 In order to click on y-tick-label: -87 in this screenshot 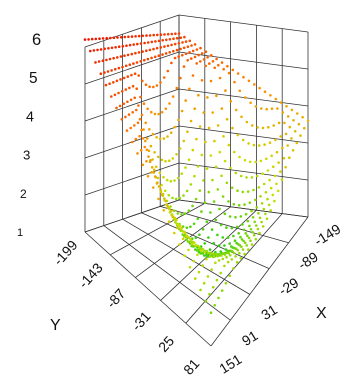, I will do `click(116, 298)`.